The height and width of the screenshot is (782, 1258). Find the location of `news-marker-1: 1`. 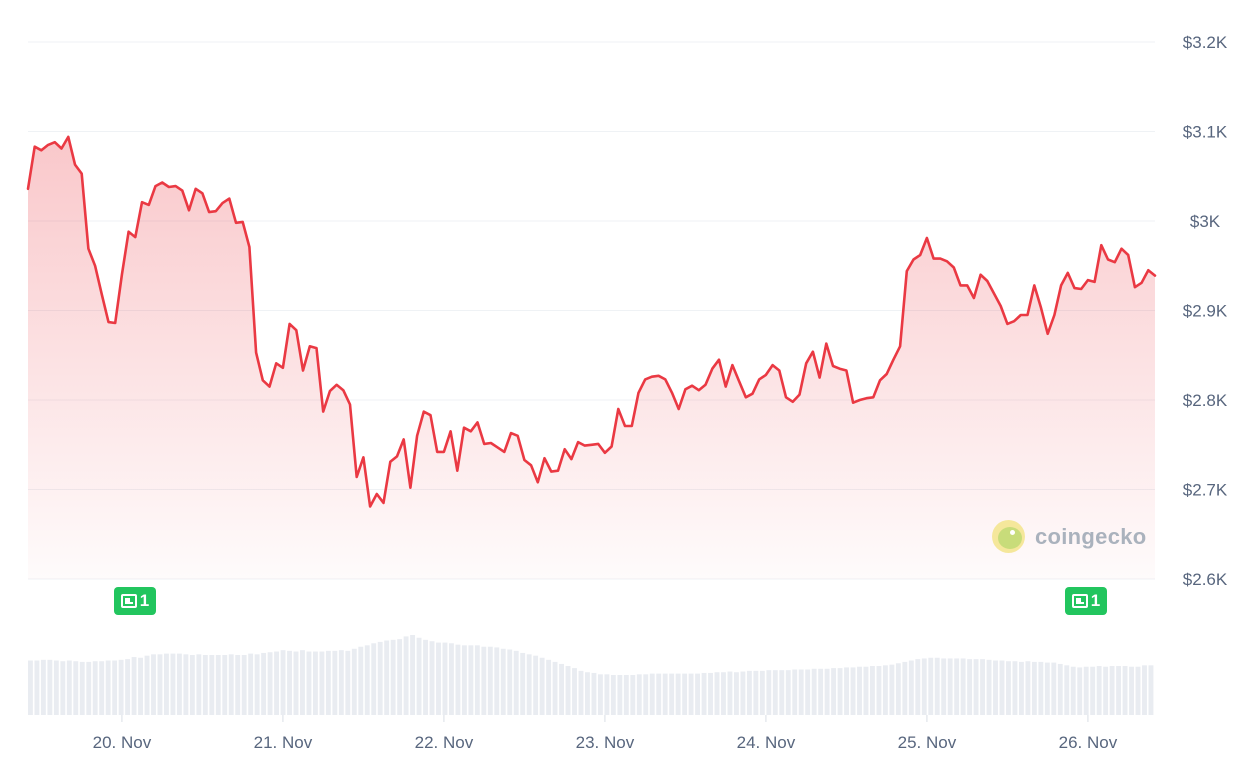

news-marker-1: 1 is located at coordinates (135, 601).